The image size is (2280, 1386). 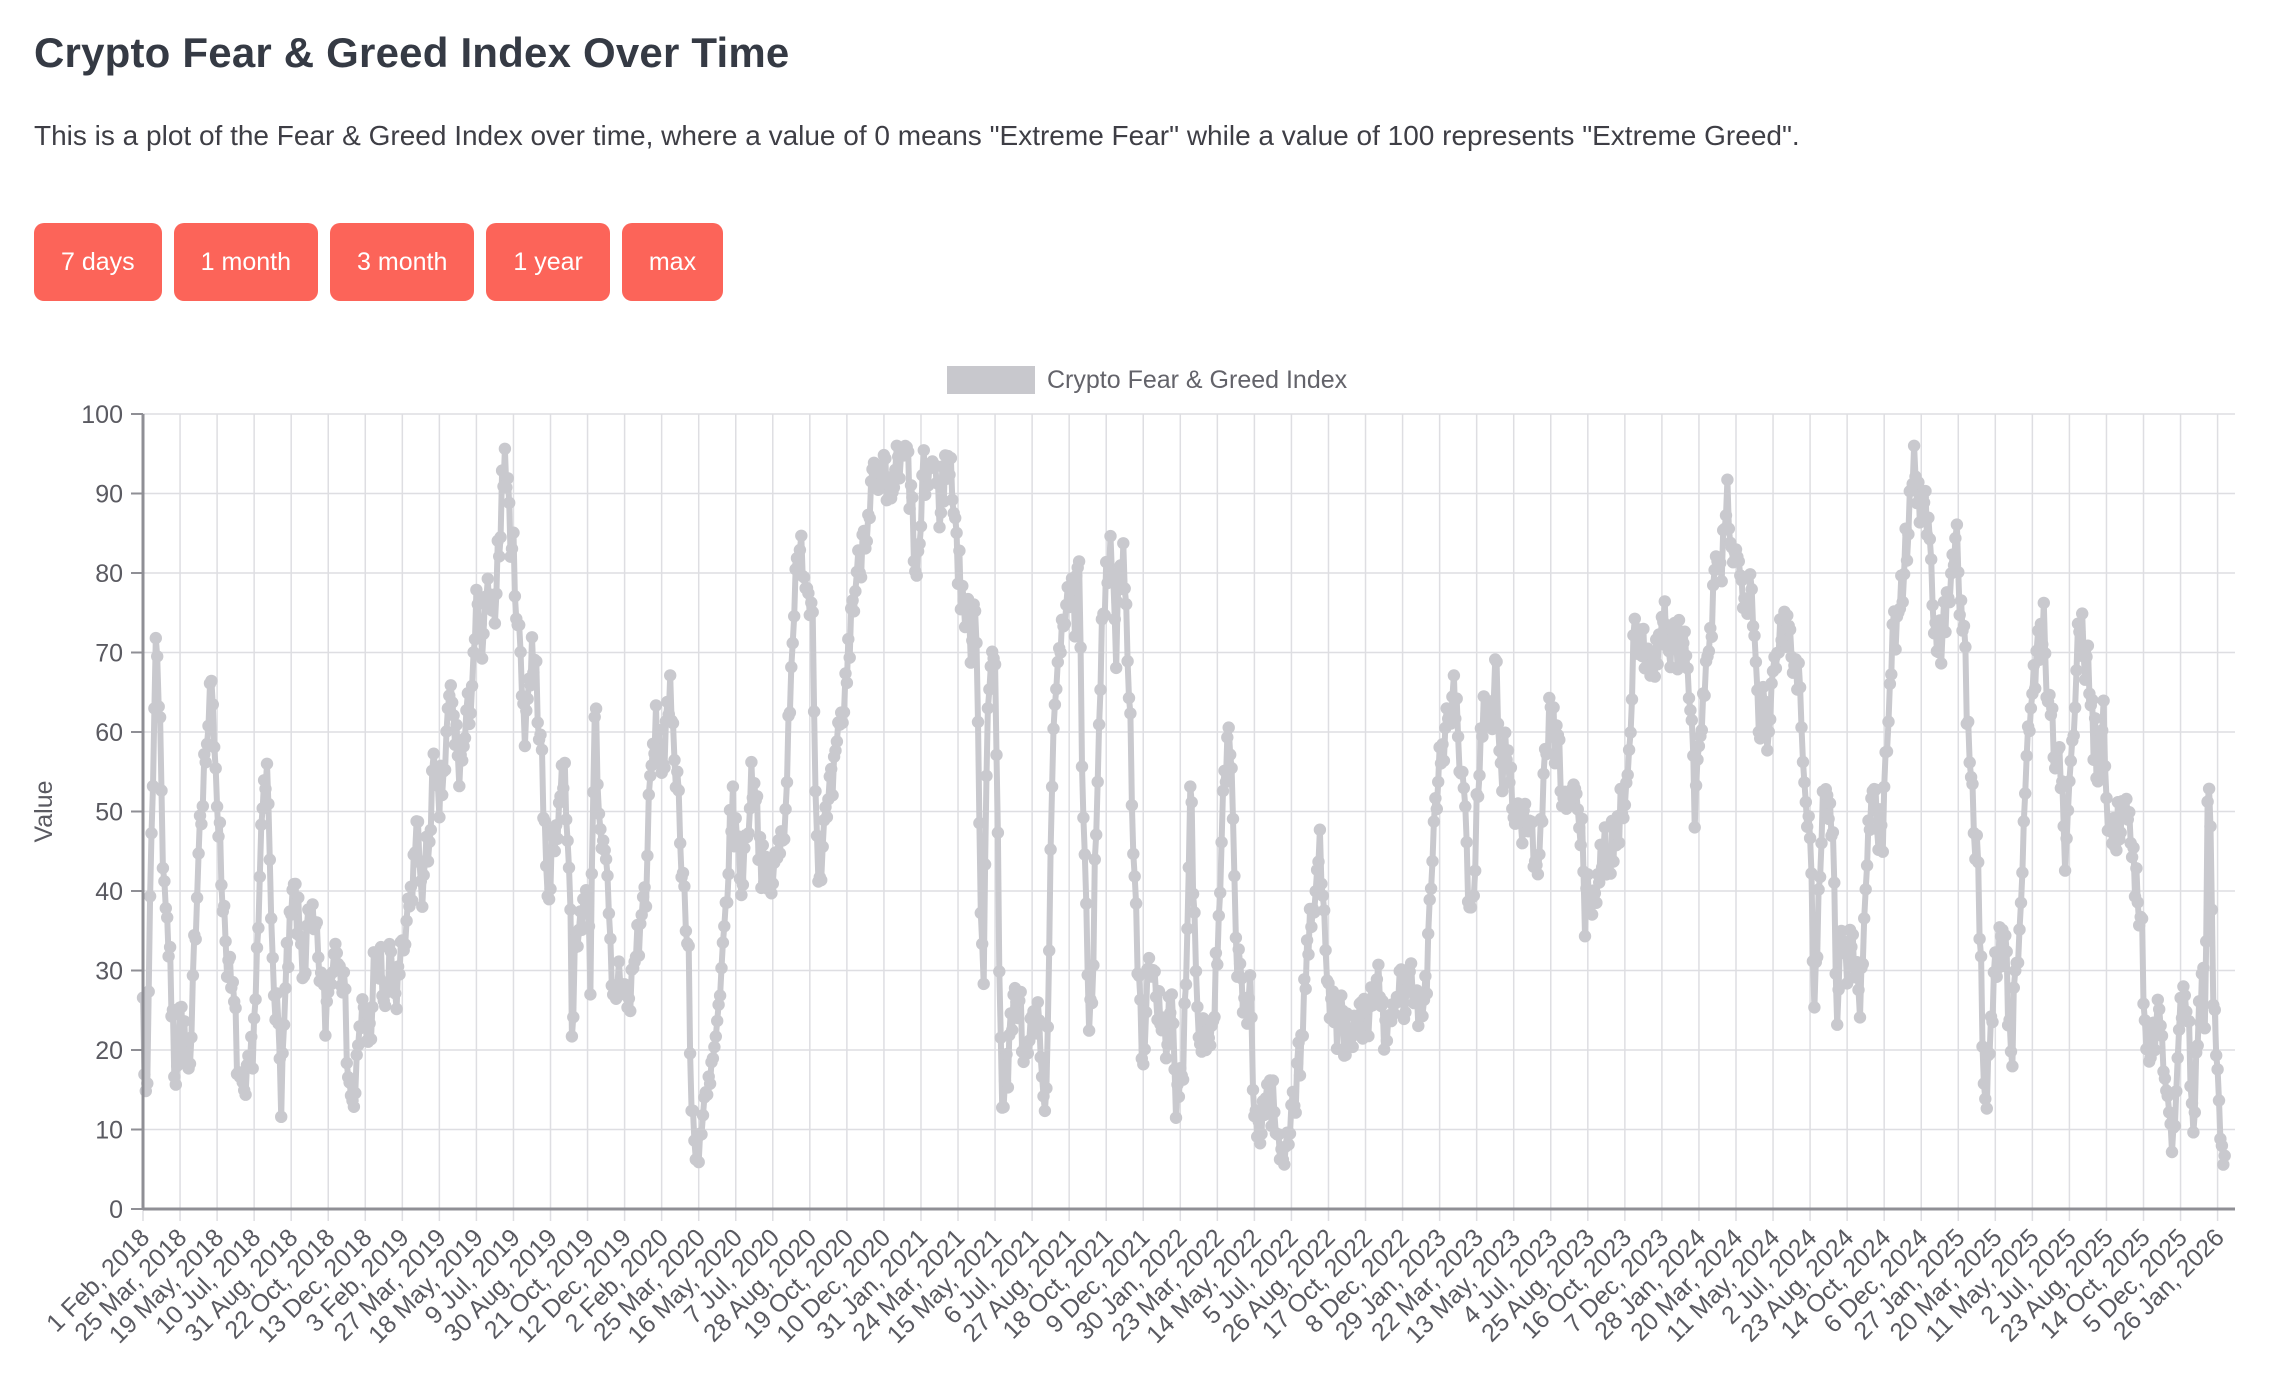 I want to click on svg-text: 40, so click(x=109, y=892).